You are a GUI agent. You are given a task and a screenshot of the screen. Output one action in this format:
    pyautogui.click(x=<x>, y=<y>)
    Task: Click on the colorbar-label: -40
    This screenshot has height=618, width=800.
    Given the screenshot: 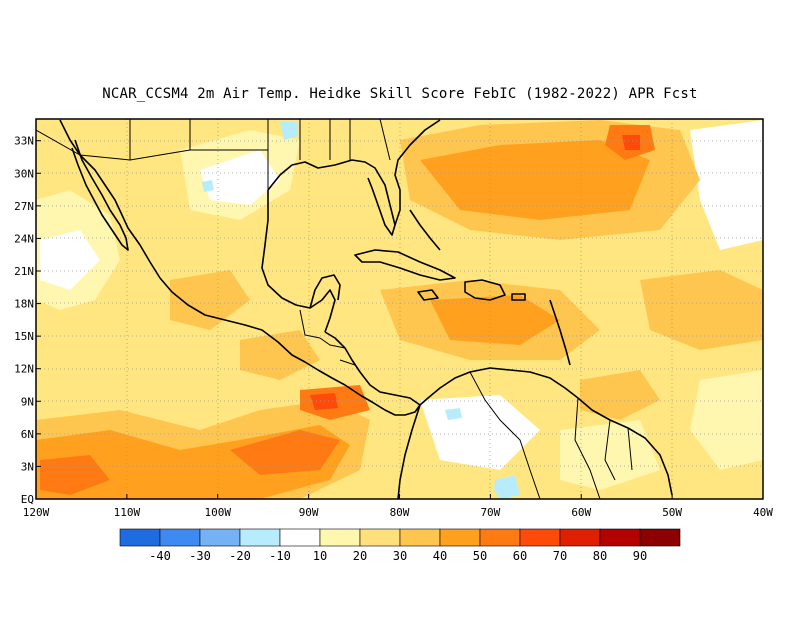 What is the action you would take?
    pyautogui.click(x=160, y=556)
    